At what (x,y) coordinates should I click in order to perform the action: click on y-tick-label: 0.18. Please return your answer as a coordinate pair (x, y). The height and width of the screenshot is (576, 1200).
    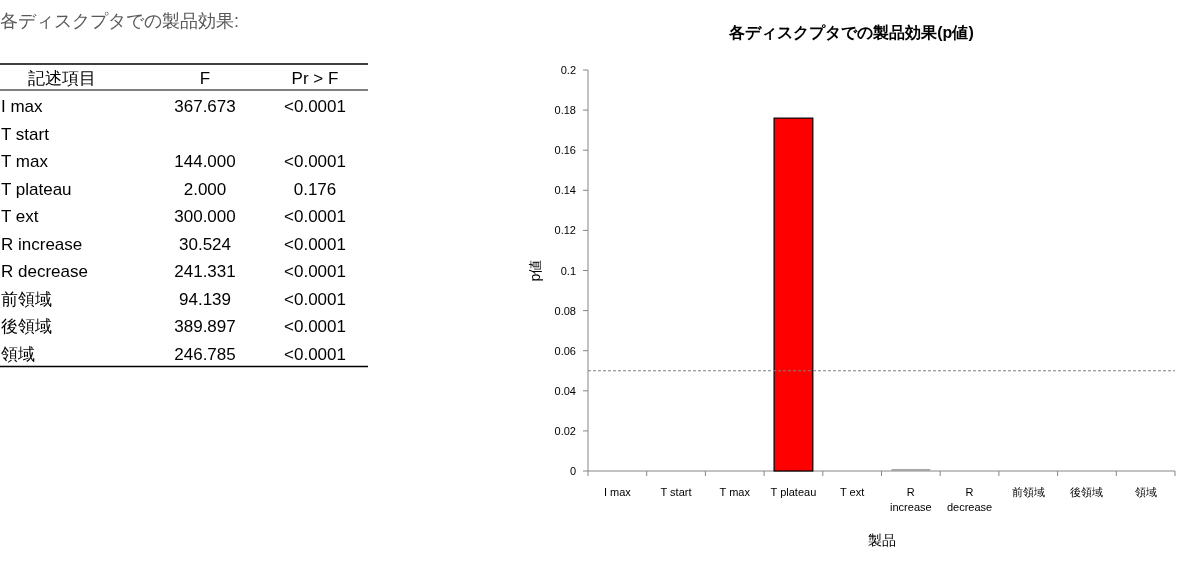
    Looking at the image, I should click on (565, 110).